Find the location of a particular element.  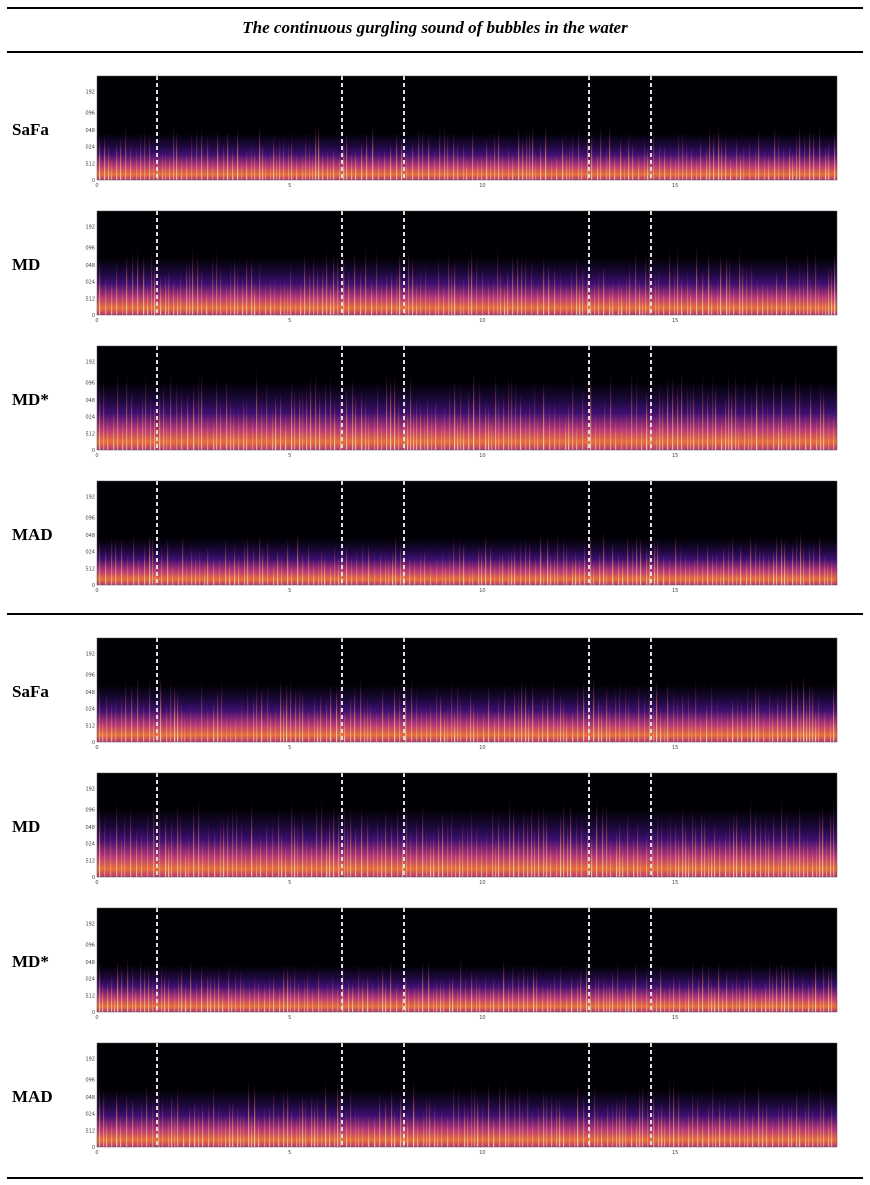

bottom-rule is located at coordinates (435, 1178).